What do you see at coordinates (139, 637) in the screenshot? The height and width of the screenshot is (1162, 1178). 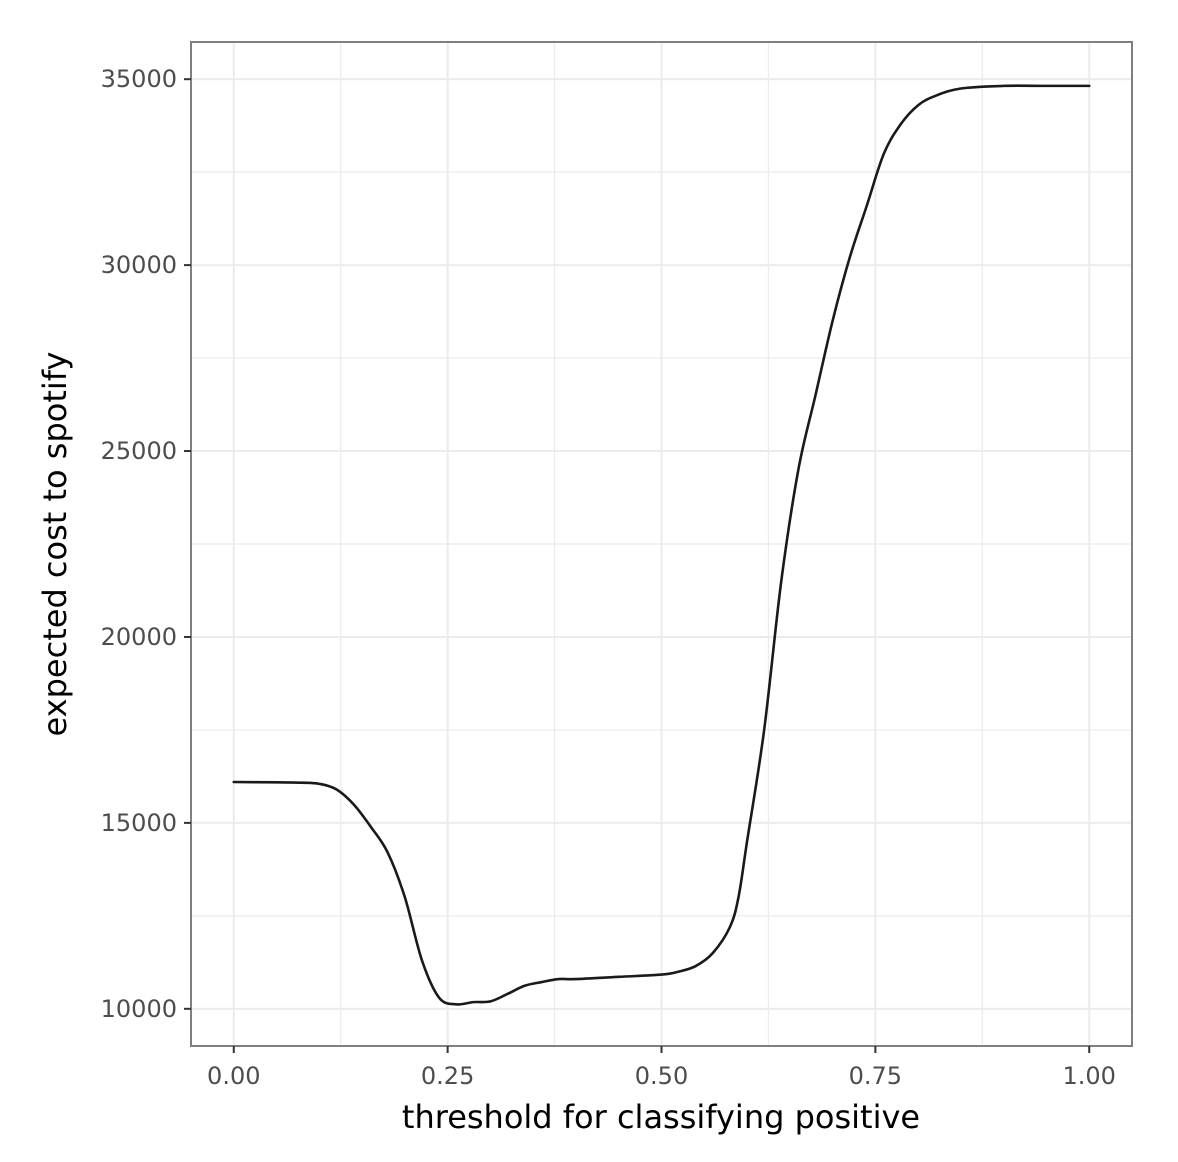 I see `y-tick-label: 20000` at bounding box center [139, 637].